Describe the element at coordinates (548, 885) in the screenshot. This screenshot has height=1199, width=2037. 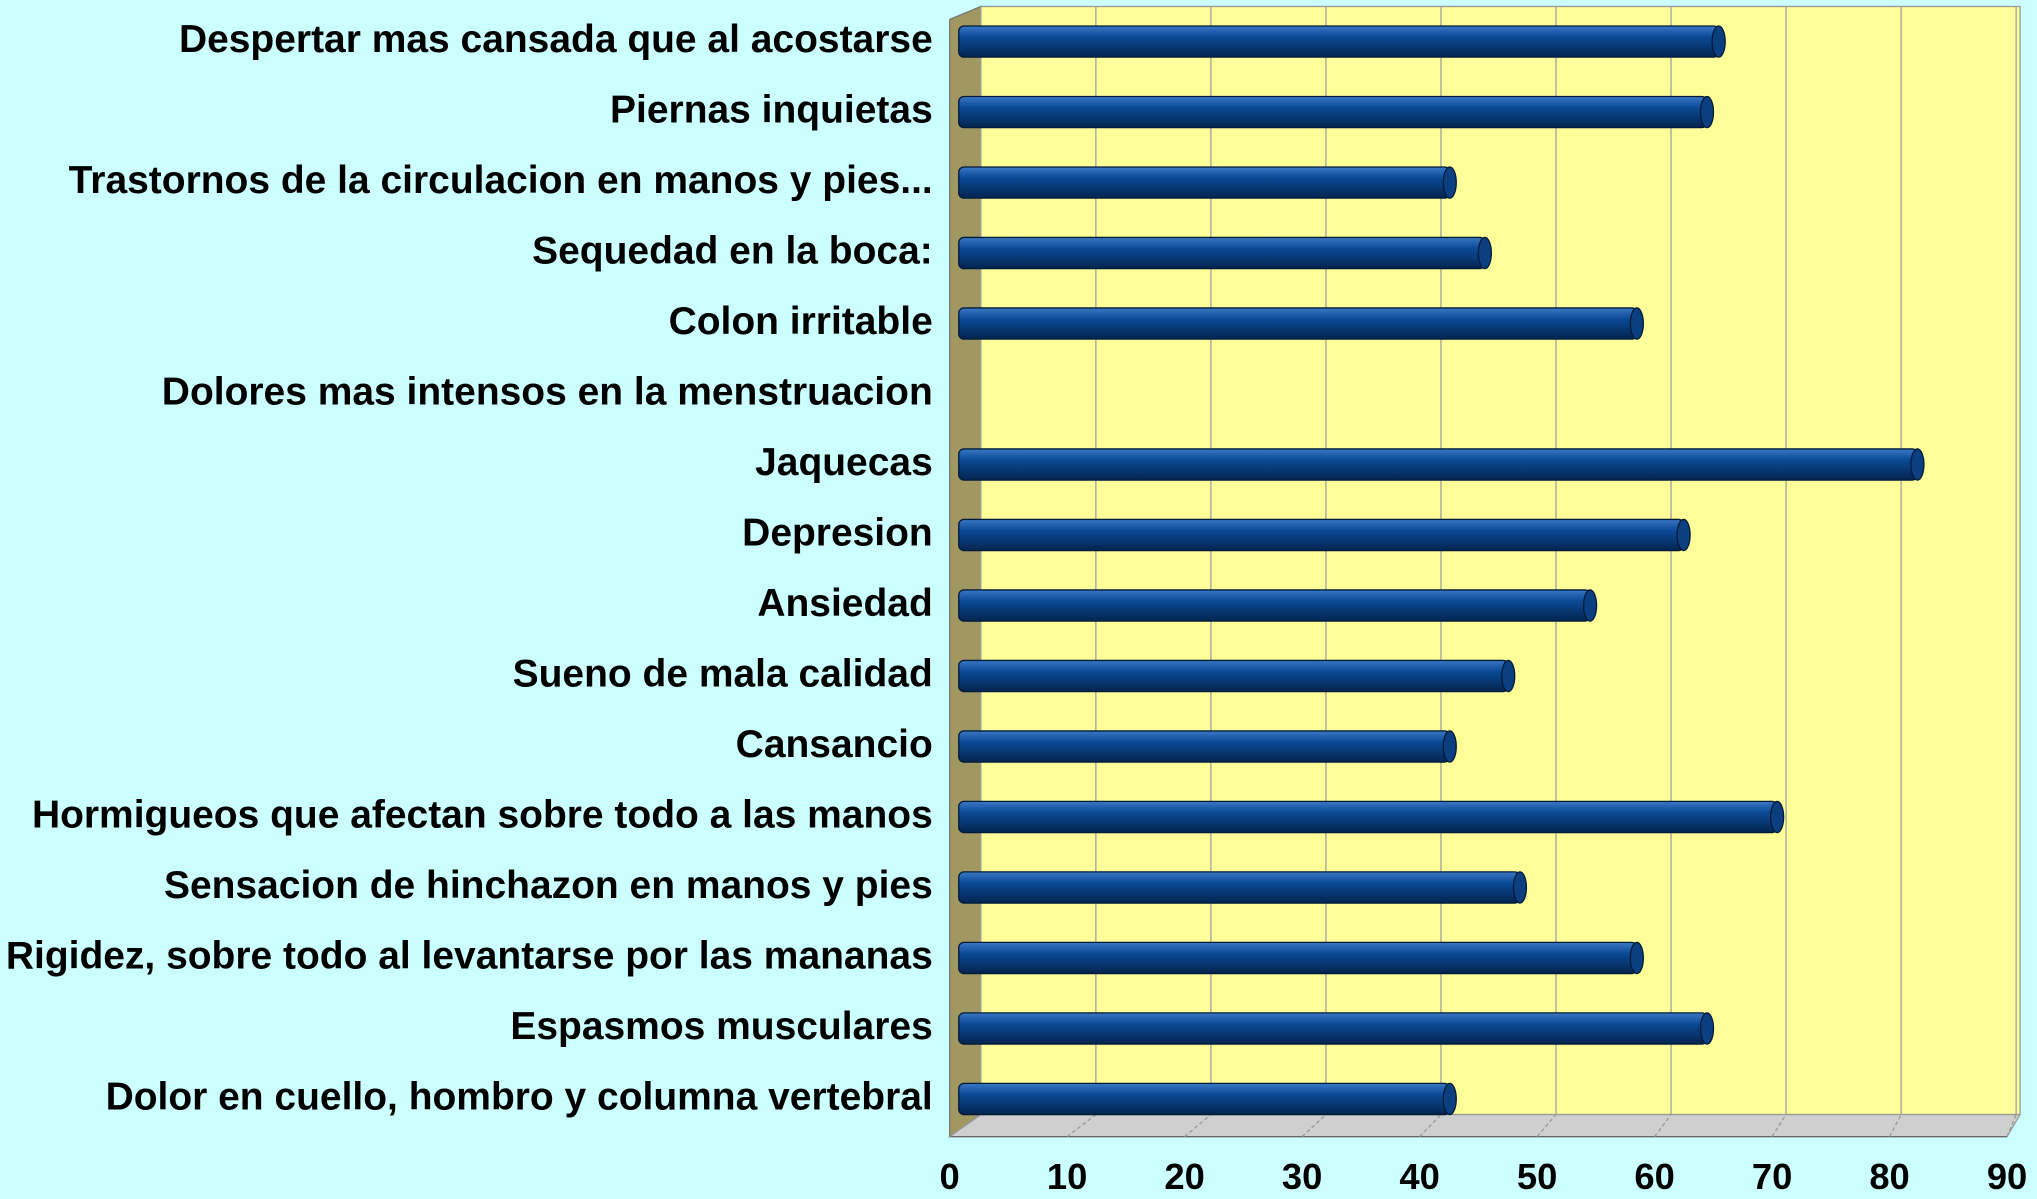
I see `y-tick-label: Sensacion de hinchazon en manos y pies` at that location.